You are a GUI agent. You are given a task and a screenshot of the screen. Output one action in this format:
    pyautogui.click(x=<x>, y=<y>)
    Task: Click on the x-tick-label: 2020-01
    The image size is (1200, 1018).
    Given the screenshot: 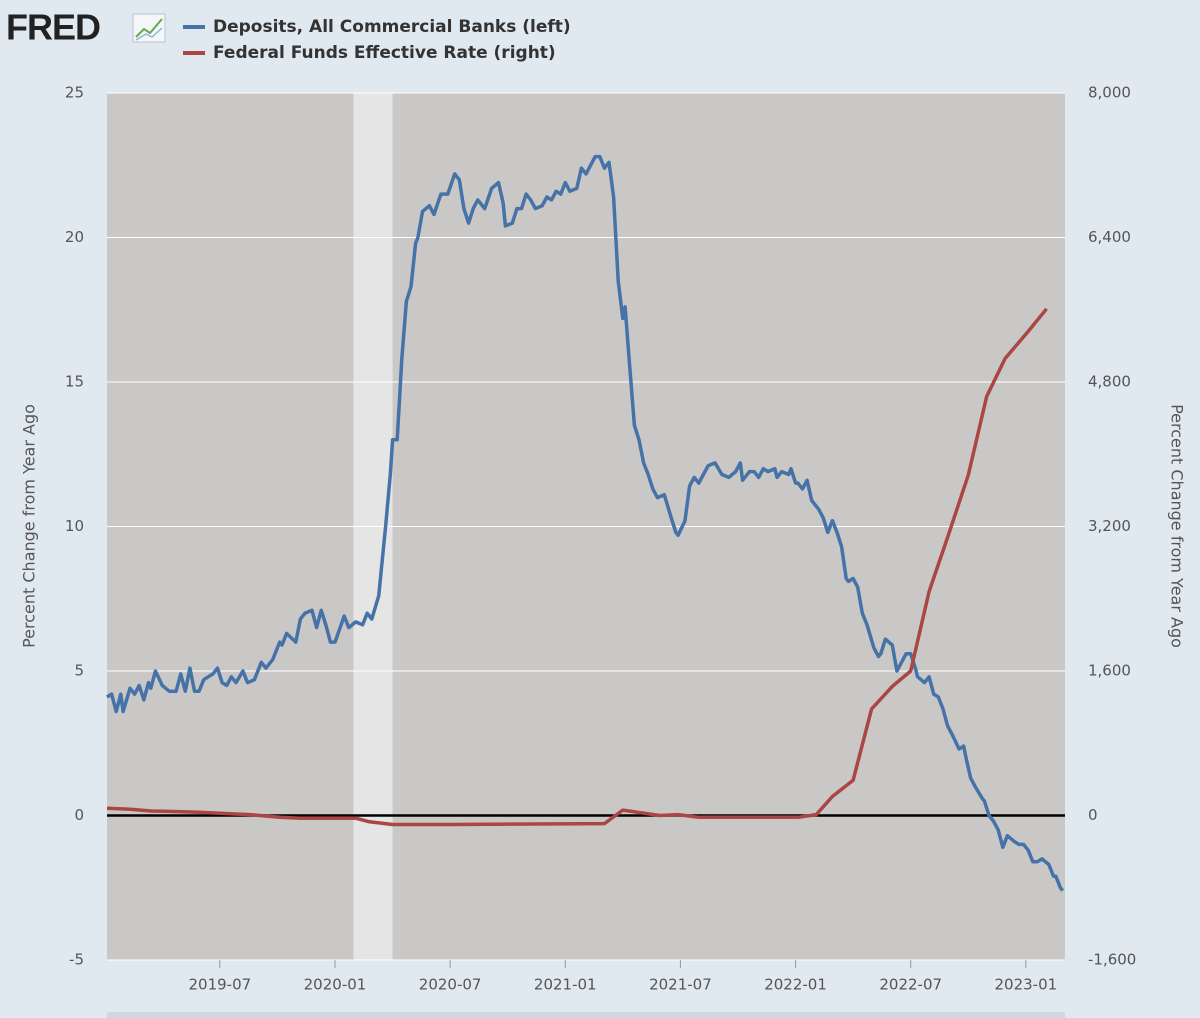 What is the action you would take?
    pyautogui.click(x=335, y=985)
    